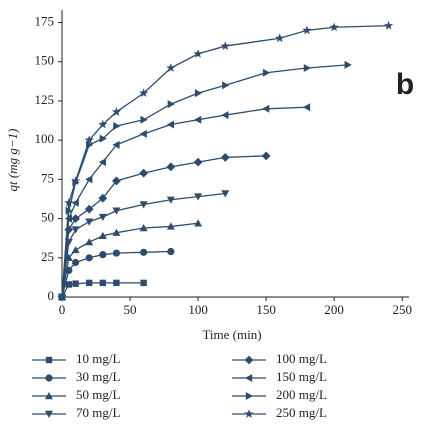 This screenshot has height=430, width=431. I want to click on legend-label: 250 mg/L, so click(301, 412).